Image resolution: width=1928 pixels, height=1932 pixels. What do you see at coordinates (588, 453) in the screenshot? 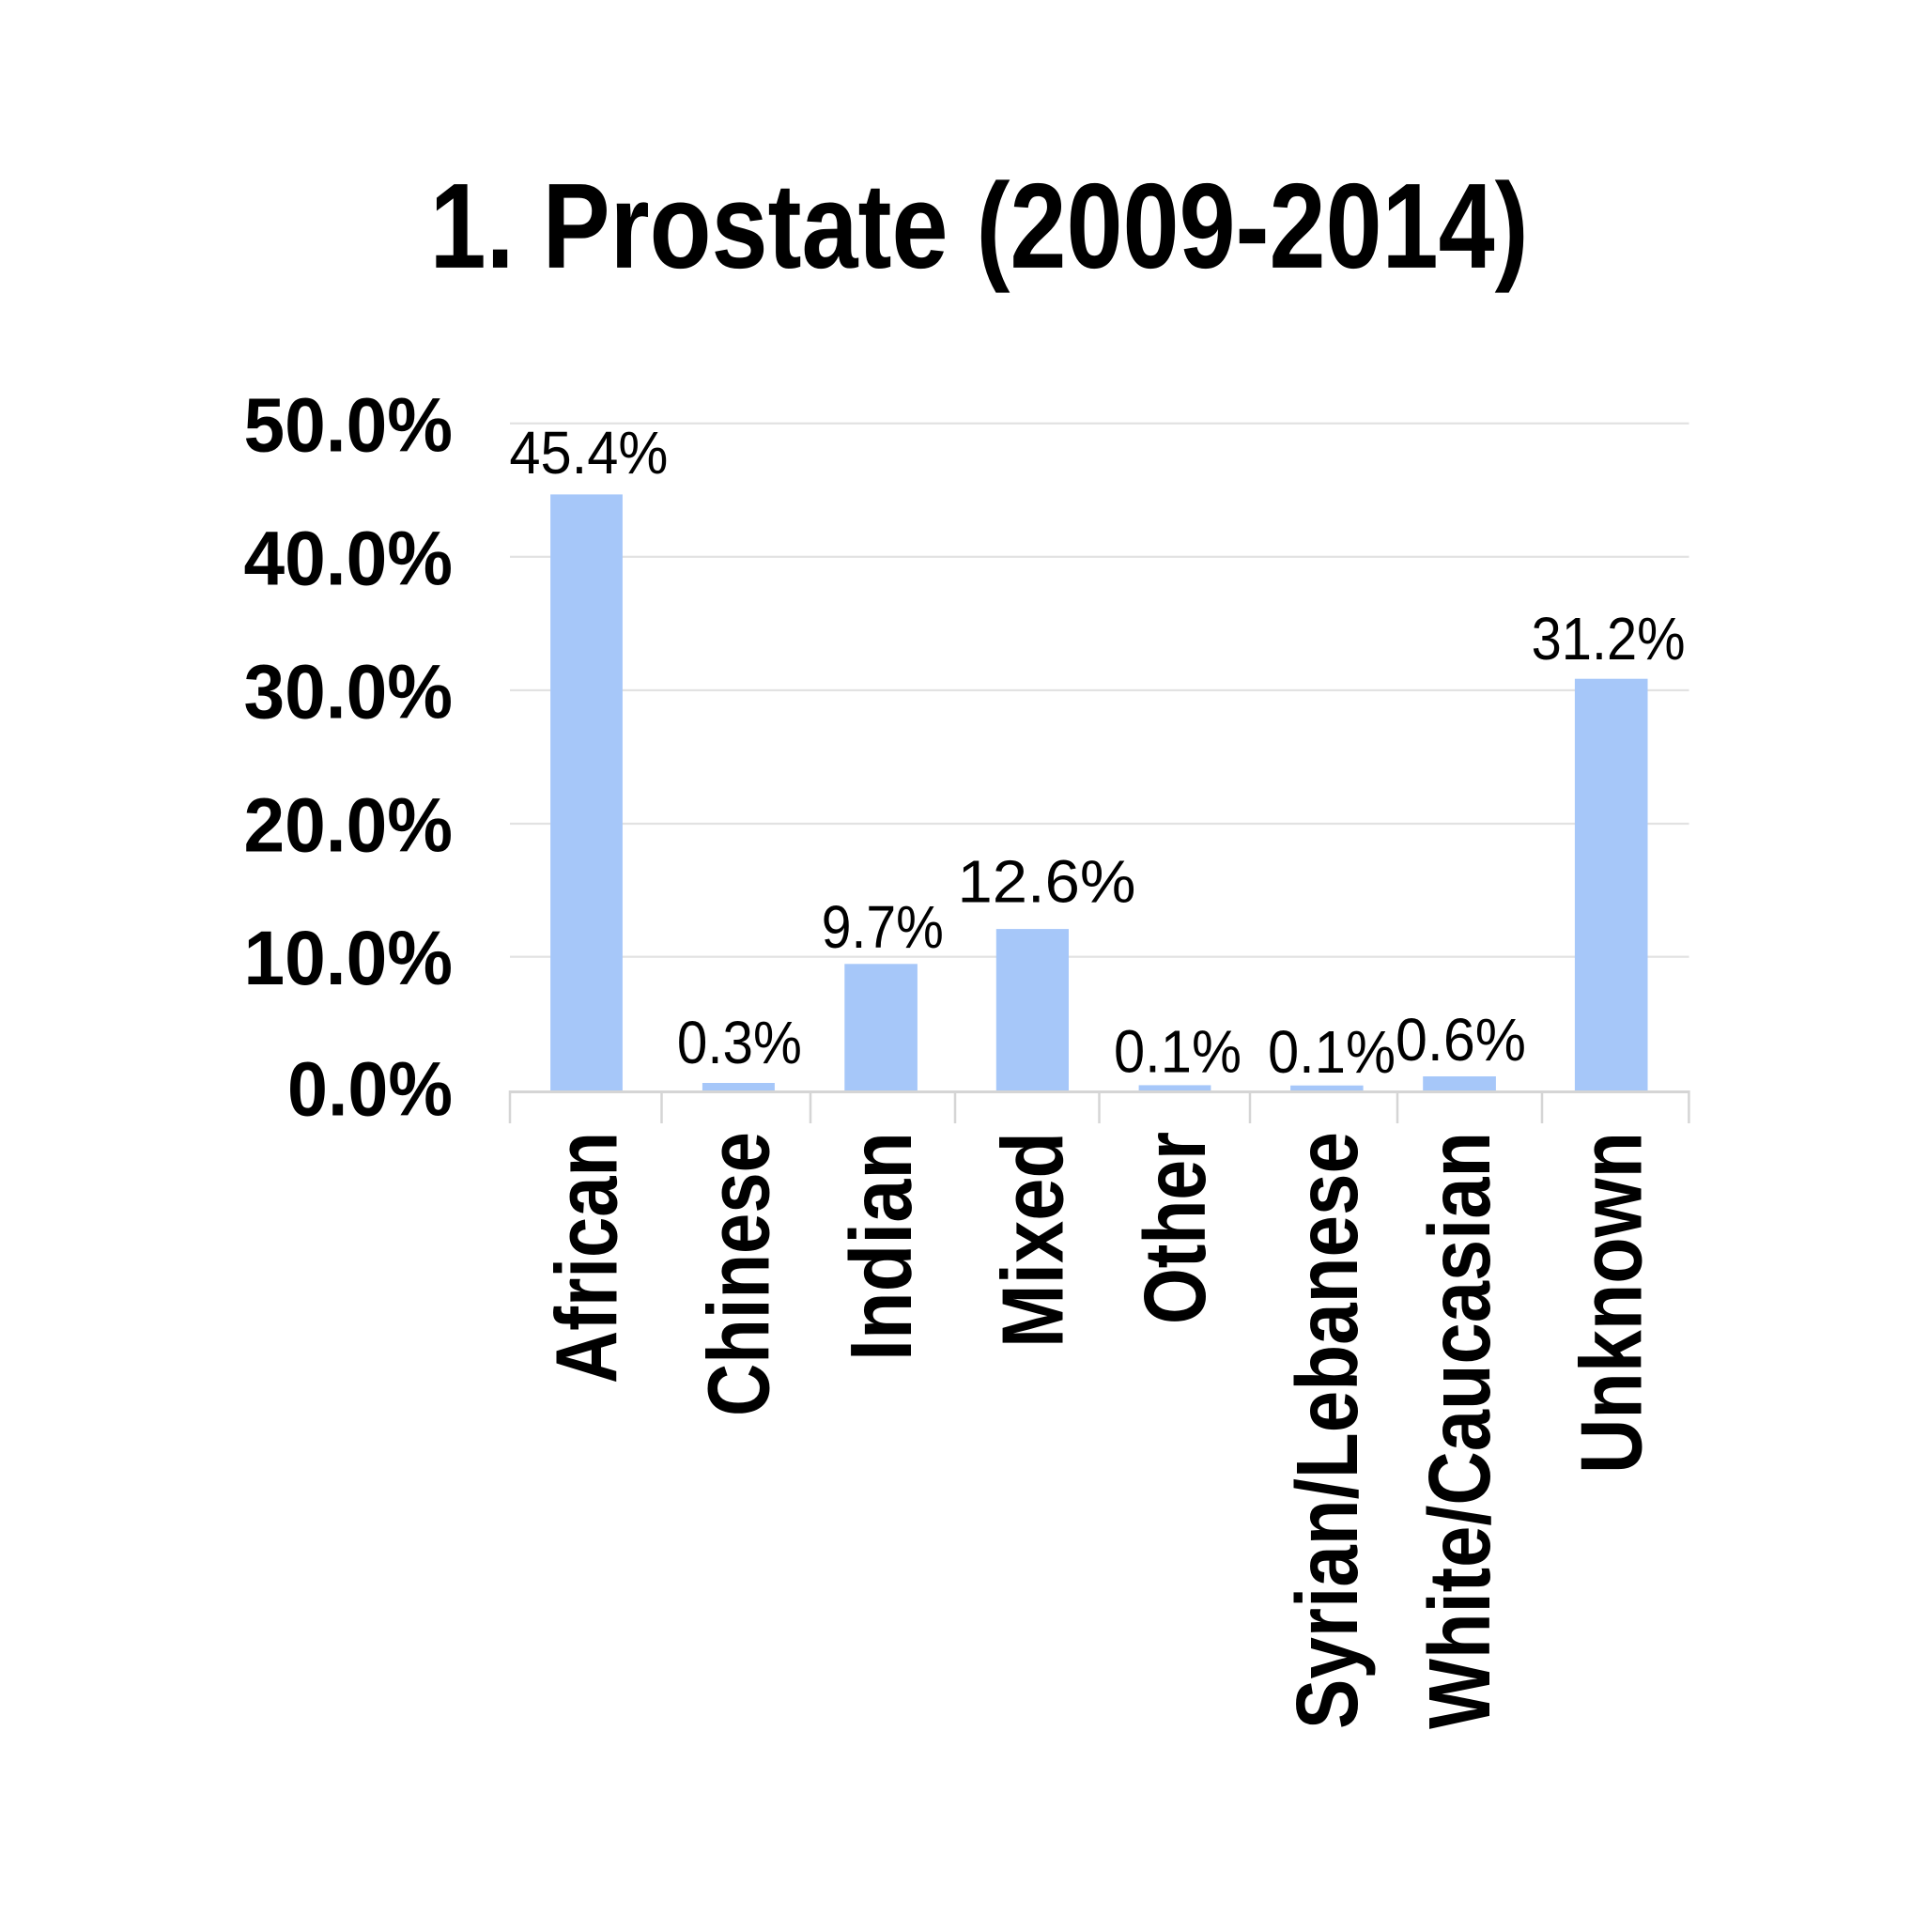
I see `svg-text: 45.4%` at bounding box center [588, 453].